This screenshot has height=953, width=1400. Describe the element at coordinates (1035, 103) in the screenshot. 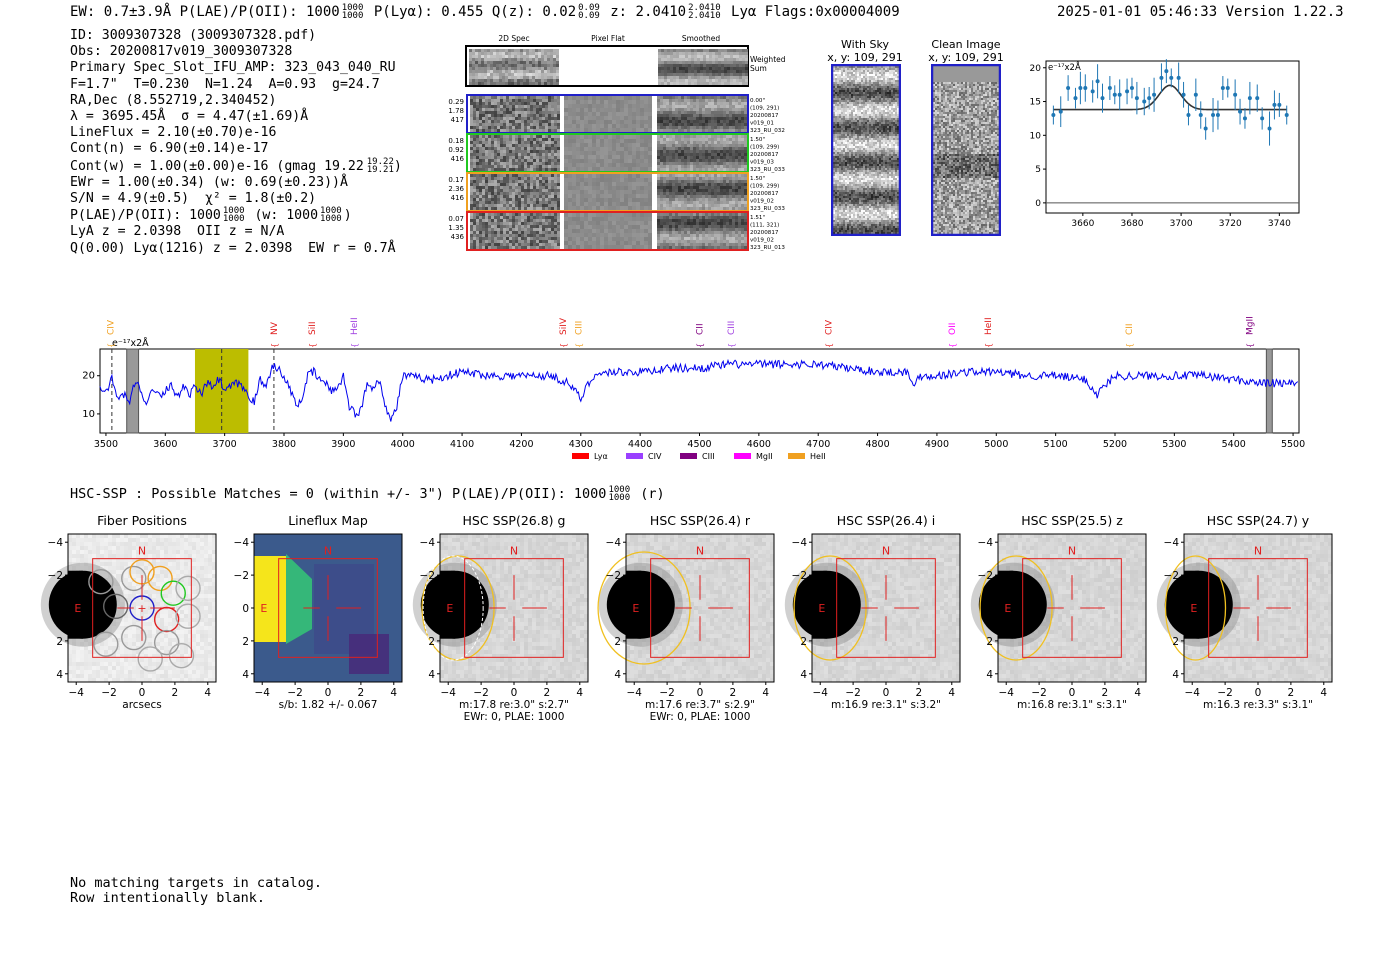

I see `zoom-ytick-label: 15` at that location.